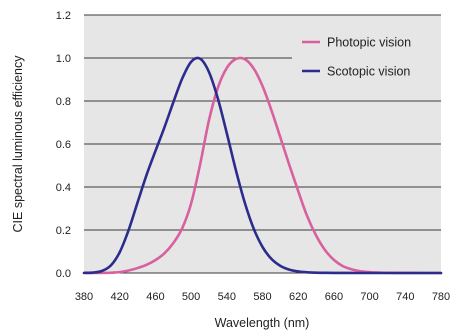 The width and height of the screenshot is (452, 333). I want to click on legend-label-scotopic: Scotopic vision, so click(368, 72).